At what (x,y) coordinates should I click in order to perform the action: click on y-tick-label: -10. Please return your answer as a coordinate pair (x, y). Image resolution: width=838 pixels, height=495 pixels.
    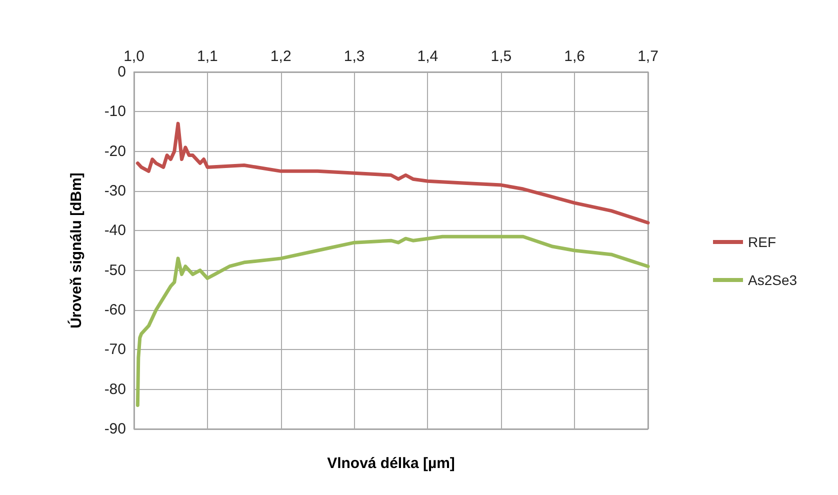
    Looking at the image, I should click on (115, 111).